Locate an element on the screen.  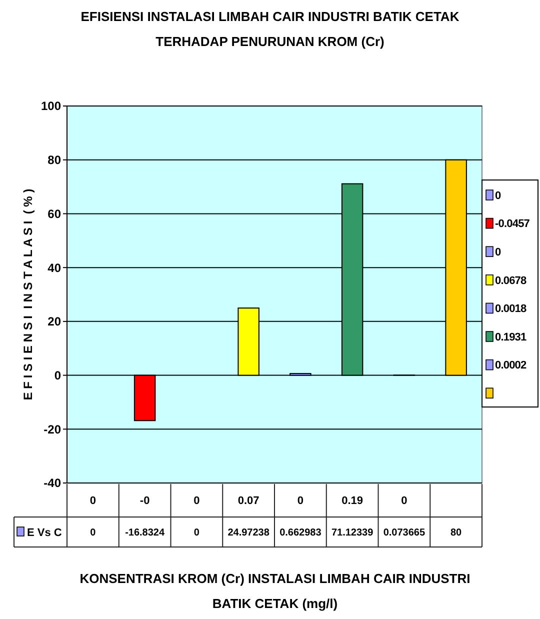
y-tick-label: -20 is located at coordinates (53, 429).